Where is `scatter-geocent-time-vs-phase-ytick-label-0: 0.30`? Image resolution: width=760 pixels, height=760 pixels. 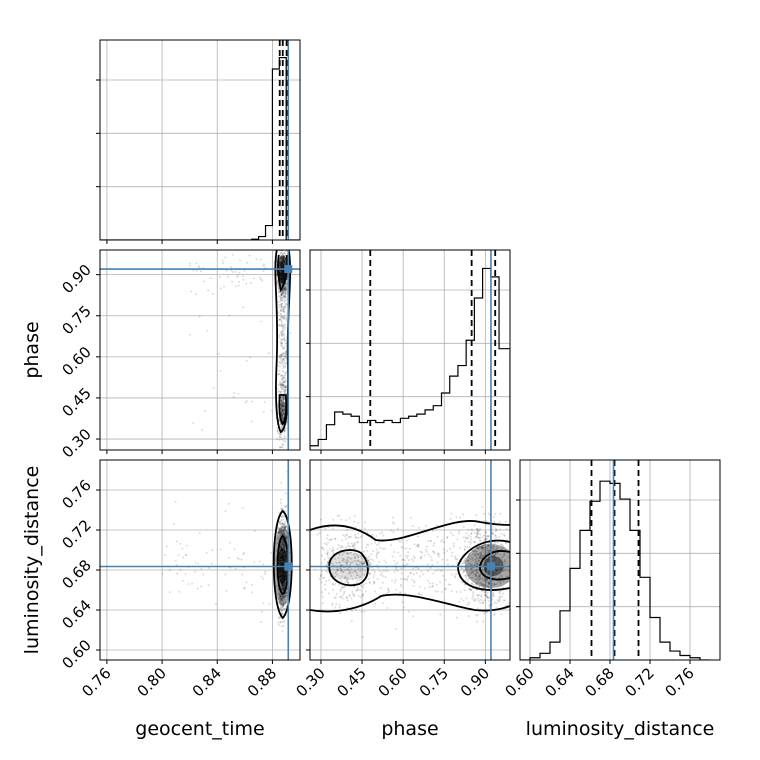 scatter-geocent-time-vs-phase-ytick-label-0: 0.30 is located at coordinates (76, 443).